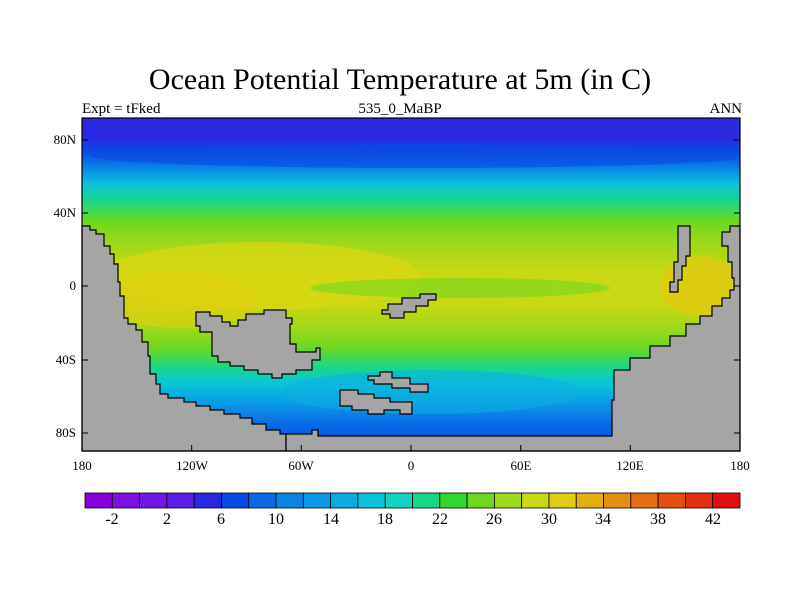 This screenshot has width=800, height=600. I want to click on x-tick-label: 120E, so click(630, 465).